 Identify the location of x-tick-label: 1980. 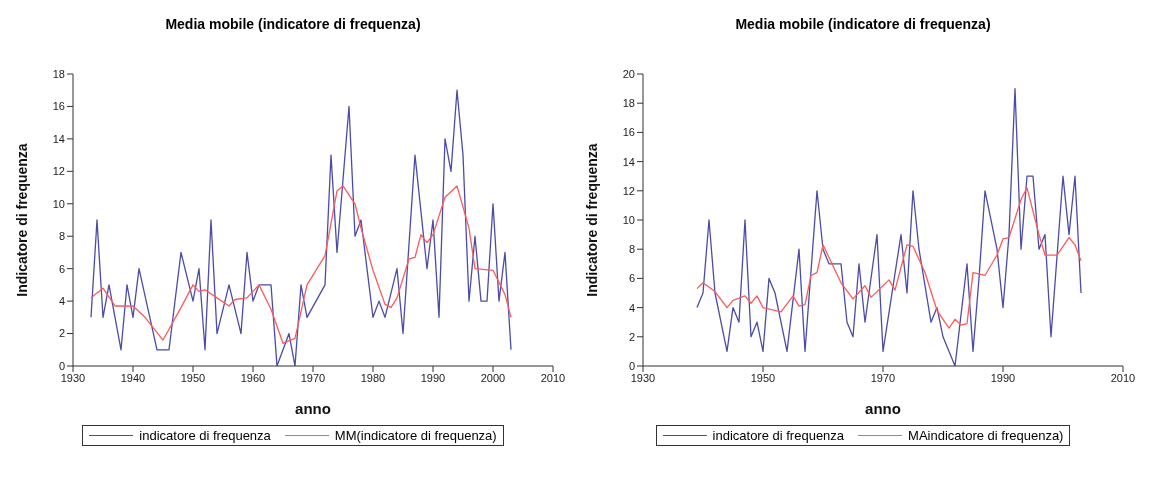
(373, 377).